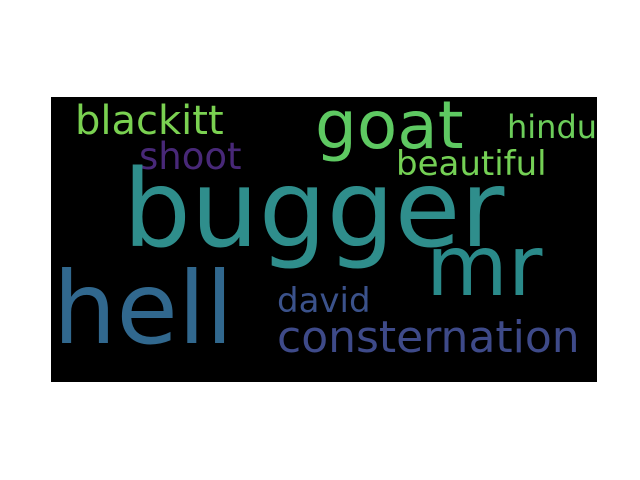  Describe the element at coordinates (143, 308) in the screenshot. I see `word-hell: hell` at that location.